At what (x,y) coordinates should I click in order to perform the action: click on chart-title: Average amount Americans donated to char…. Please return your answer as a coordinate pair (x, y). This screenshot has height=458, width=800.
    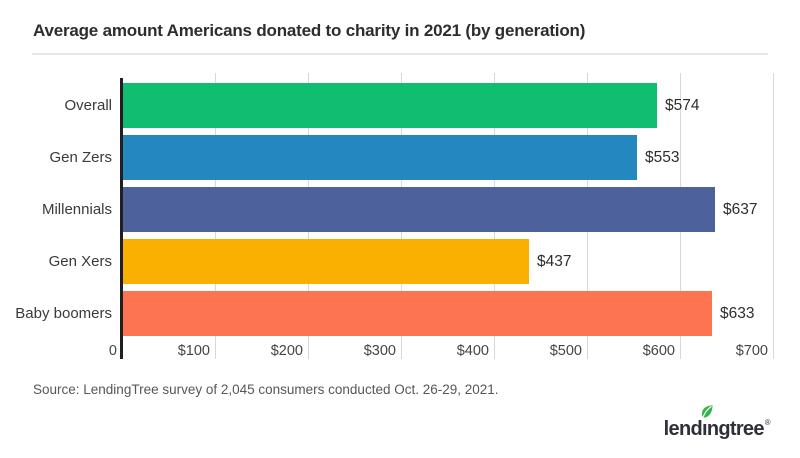
    Looking at the image, I should click on (309, 30).